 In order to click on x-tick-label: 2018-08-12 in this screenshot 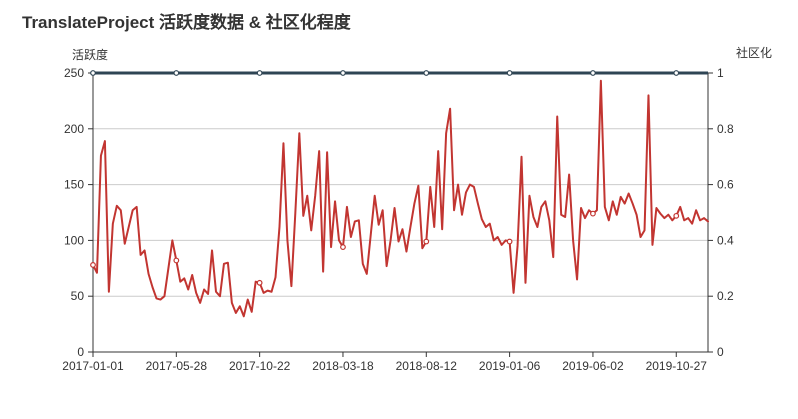, I will do `click(427, 366)`.